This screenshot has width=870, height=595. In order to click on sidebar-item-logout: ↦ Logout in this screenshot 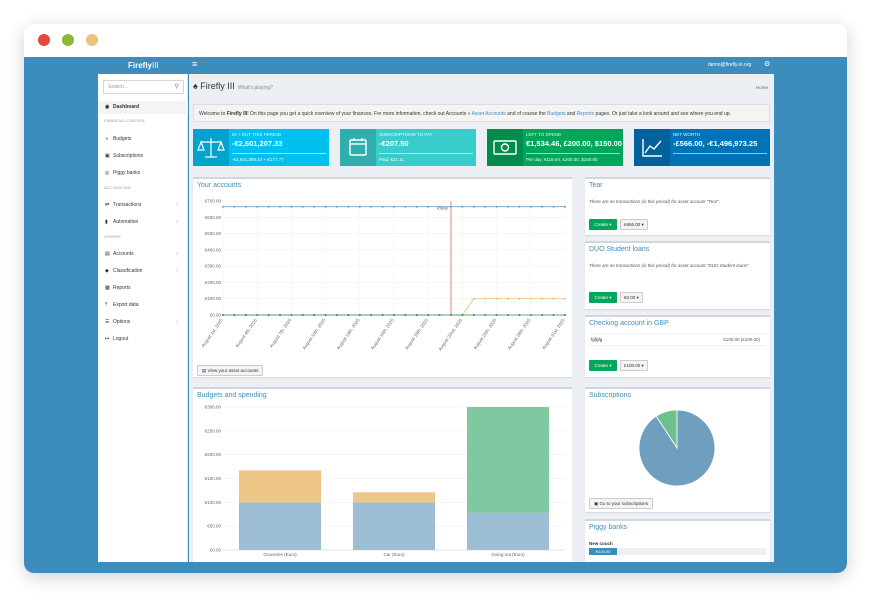, I will do `click(143, 339)`.